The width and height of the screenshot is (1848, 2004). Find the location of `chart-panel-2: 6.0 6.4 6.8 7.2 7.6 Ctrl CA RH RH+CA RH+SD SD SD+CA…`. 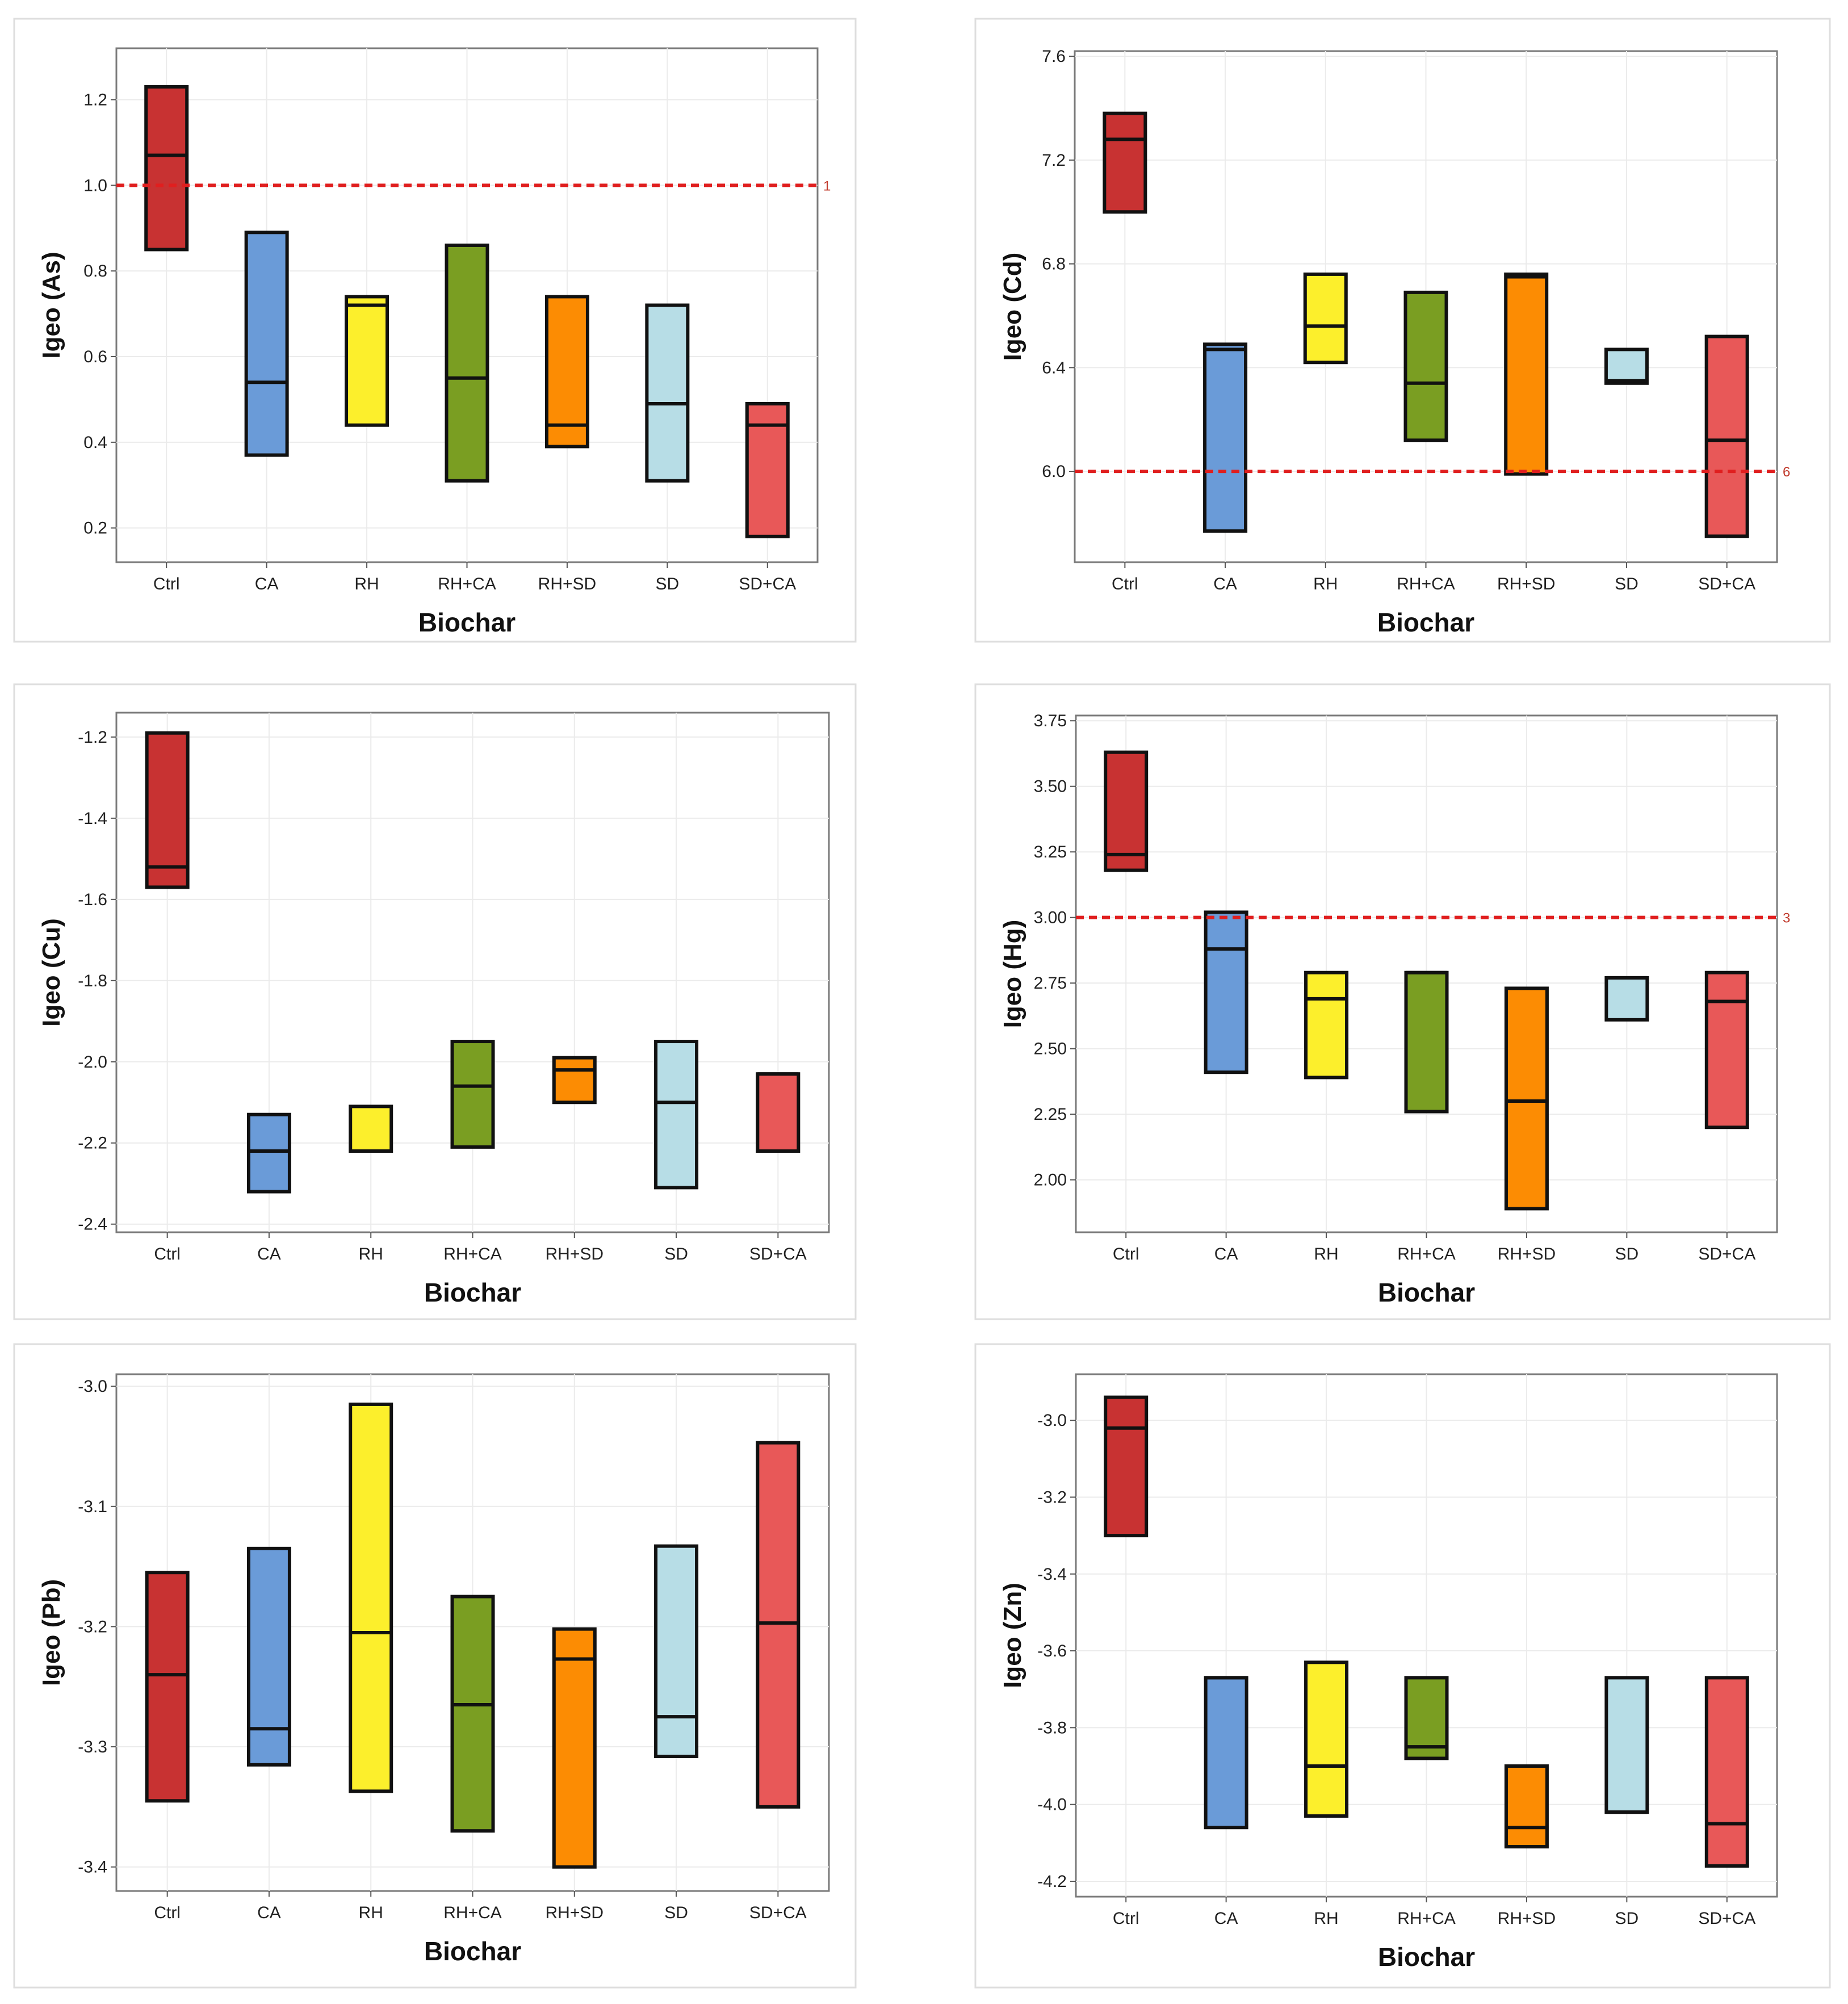

chart-panel-2: 6.0 6.4 6.8 7.2 7.6 Ctrl CA RH RH+CA RH+SD SD SD+CA… is located at coordinates (1402, 330).